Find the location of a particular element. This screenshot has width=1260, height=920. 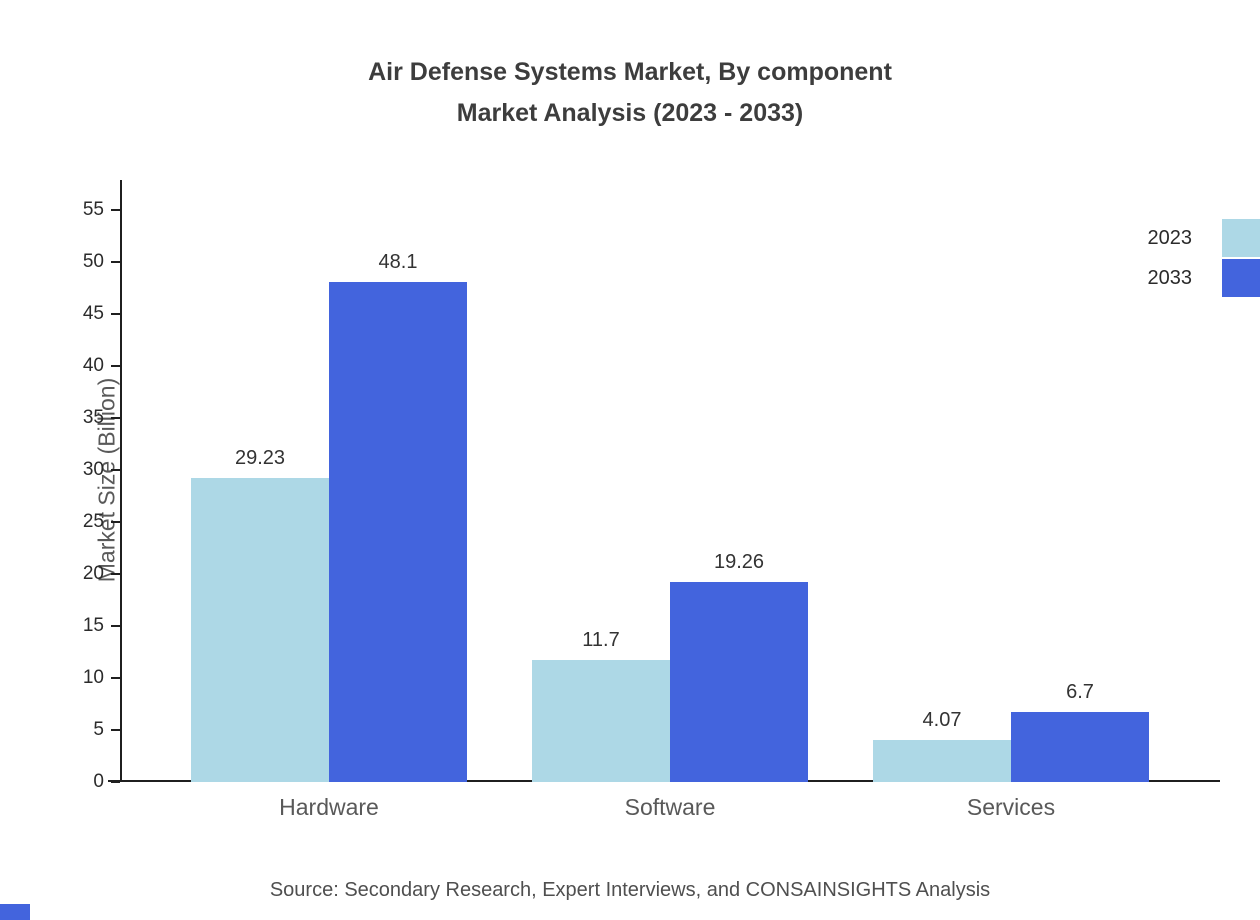

y-tick-label: 0 is located at coordinates (98, 781).